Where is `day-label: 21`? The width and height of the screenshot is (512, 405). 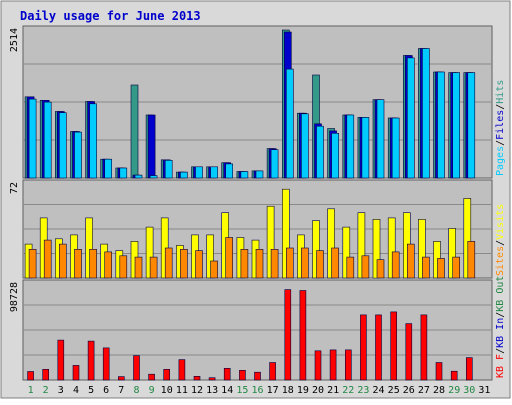
day-label: 21 is located at coordinates (333, 390).